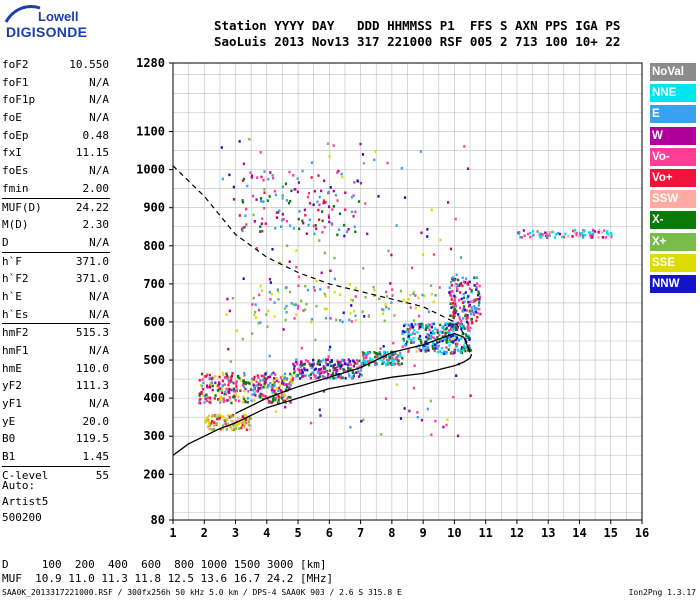 Image resolution: width=700 pixels, height=600 pixels. What do you see at coordinates (154, 360) in the screenshot?
I see `y-tick-label: 500` at bounding box center [154, 360].